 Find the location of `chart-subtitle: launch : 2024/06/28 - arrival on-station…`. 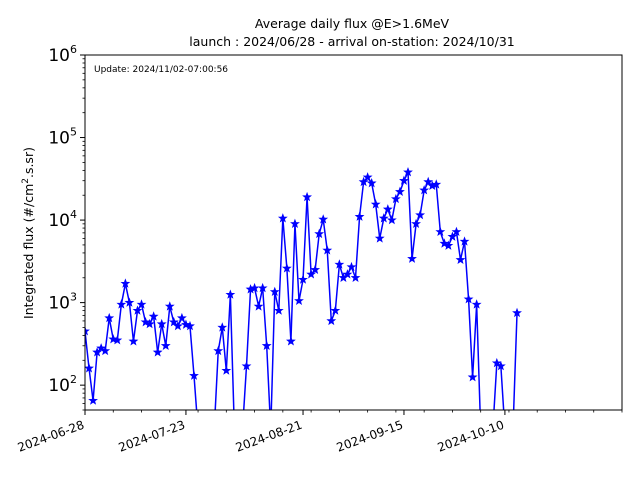

chart-subtitle: launch : 2024/06/28 - arrival on-station… is located at coordinates (351, 41).